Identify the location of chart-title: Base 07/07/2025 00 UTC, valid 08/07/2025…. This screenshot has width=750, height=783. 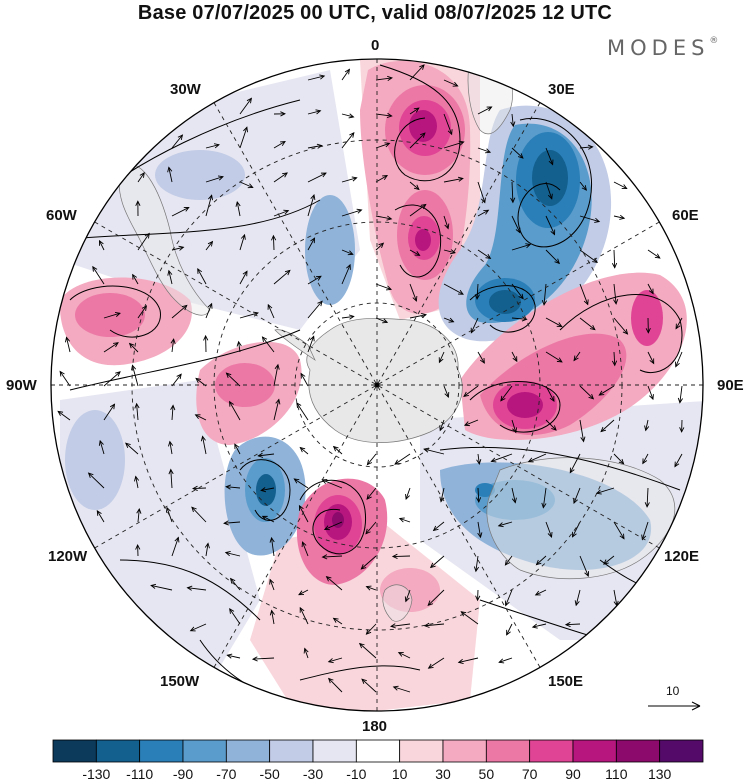
(375, 13).